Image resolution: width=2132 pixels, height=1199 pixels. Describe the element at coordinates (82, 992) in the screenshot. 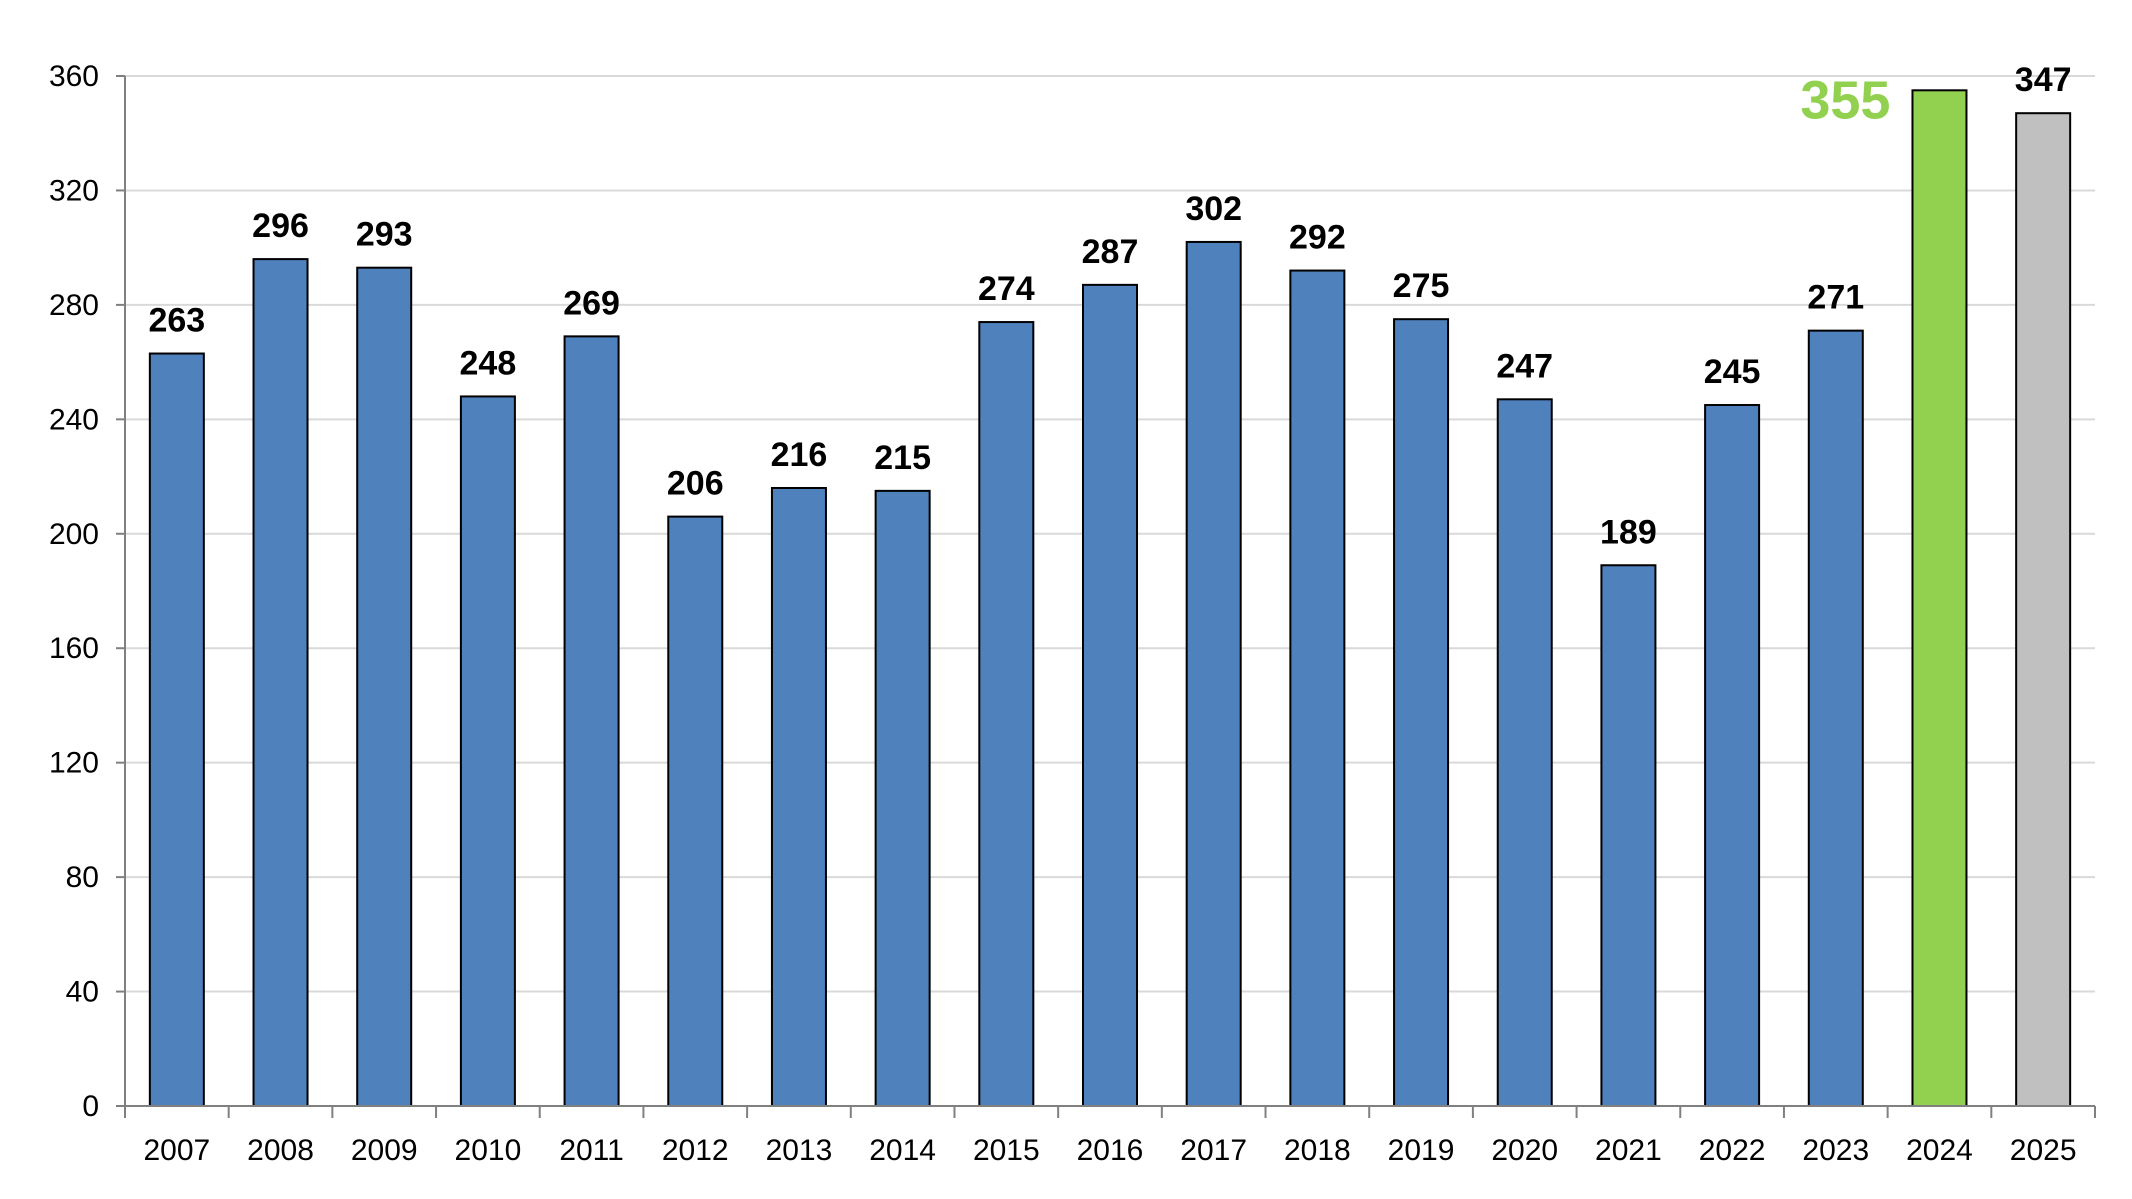

I see `y-tick-label: 40` at that location.